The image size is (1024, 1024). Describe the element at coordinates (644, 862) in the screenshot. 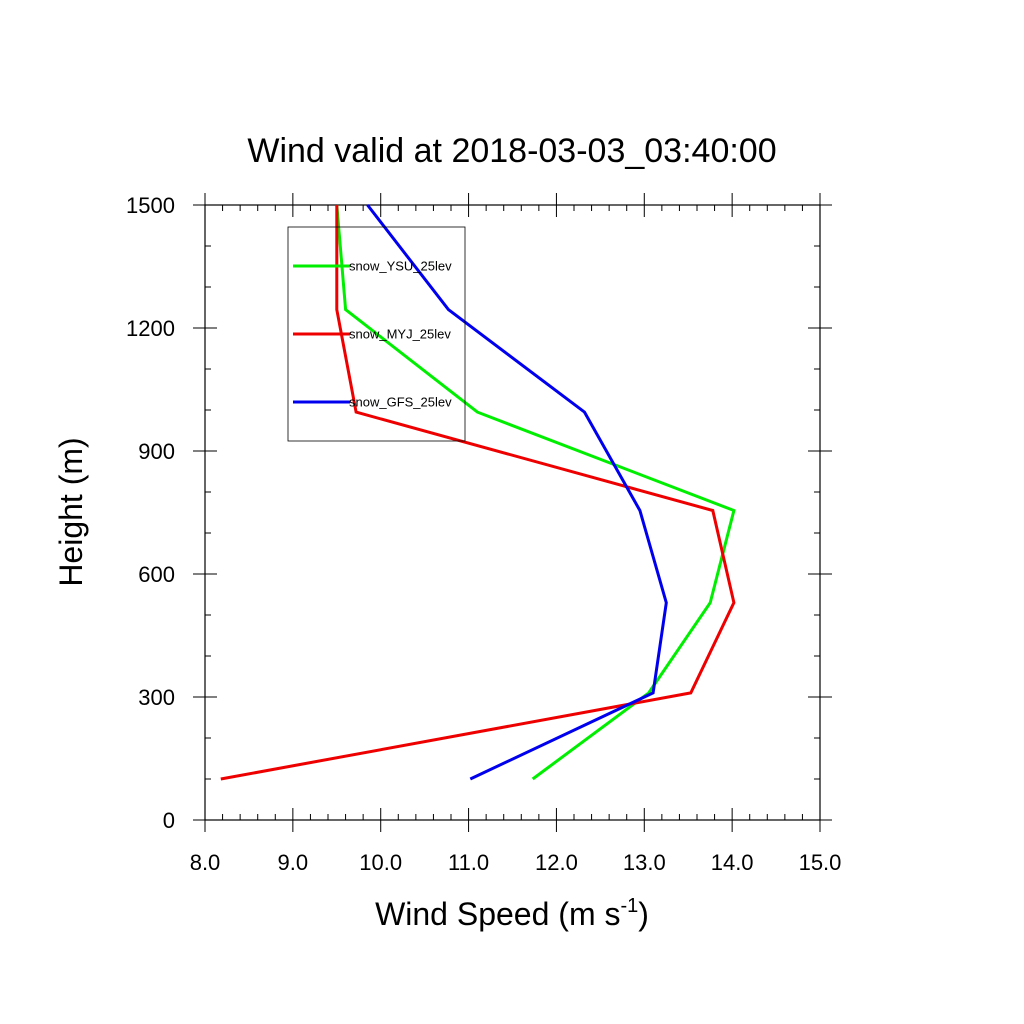

I see `x-tick-label: 13.0` at that location.